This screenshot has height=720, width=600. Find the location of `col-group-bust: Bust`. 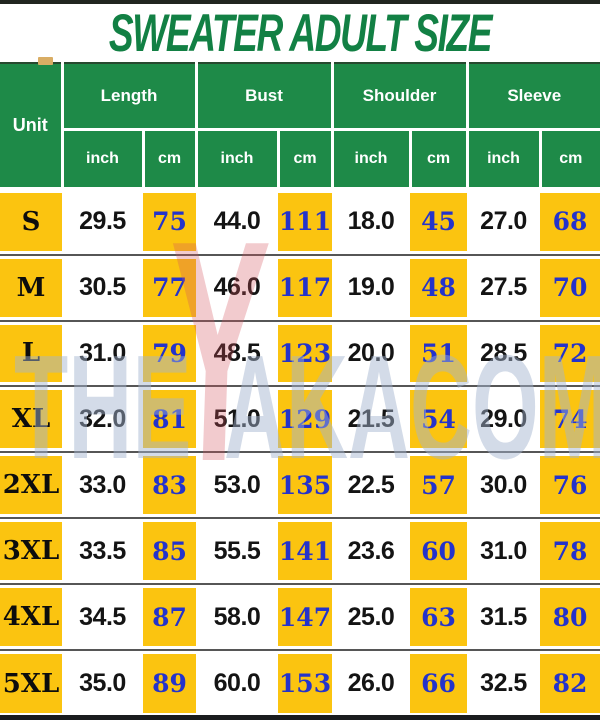

col-group-bust: Bust is located at coordinates (264, 97).